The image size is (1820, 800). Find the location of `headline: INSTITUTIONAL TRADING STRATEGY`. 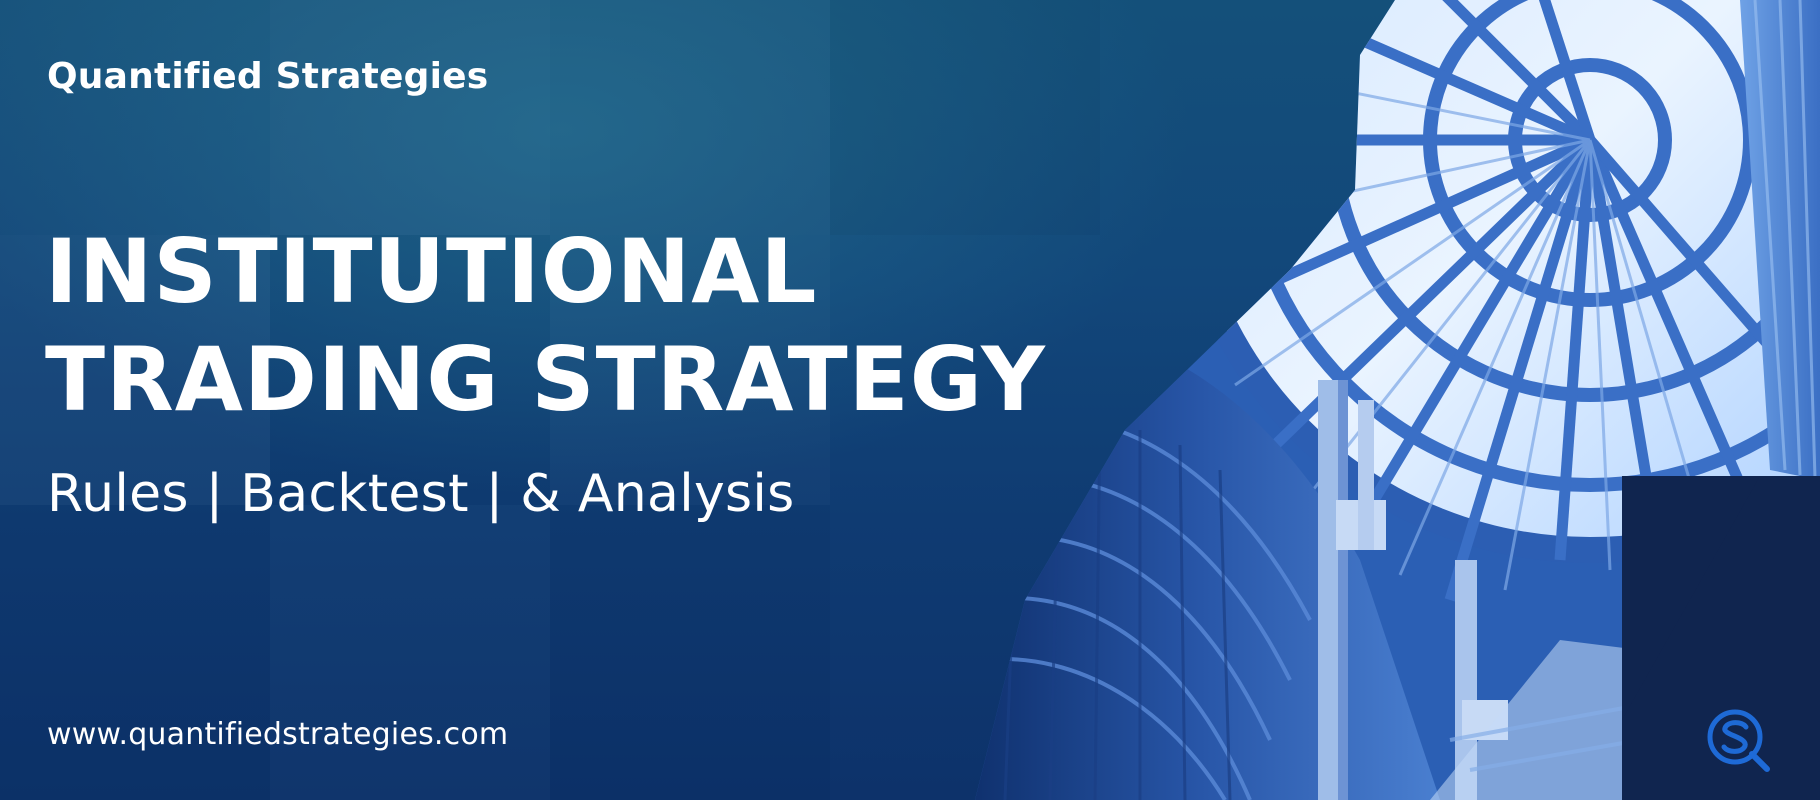

headline: INSTITUTIONAL TRADING STRATEGY is located at coordinates (545, 326).